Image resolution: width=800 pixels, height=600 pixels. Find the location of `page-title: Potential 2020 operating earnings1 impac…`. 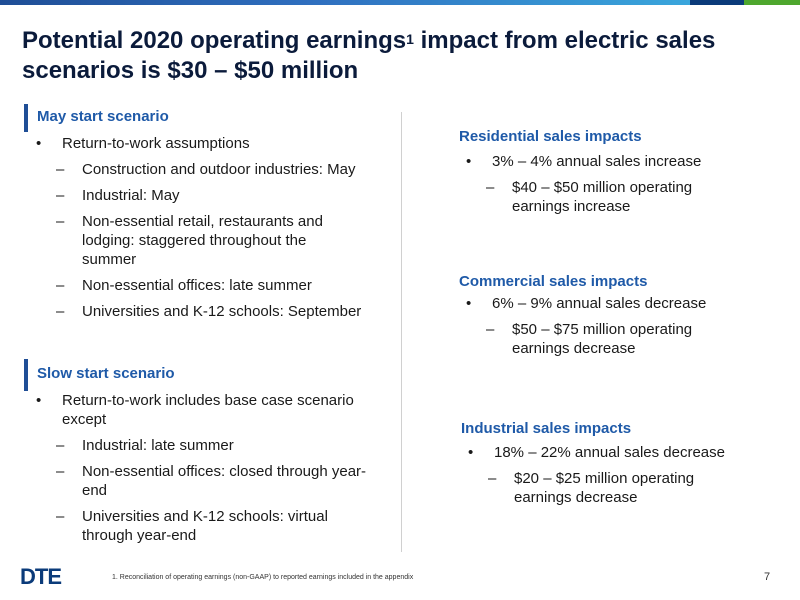

page-title: Potential 2020 operating earnings1 impac… is located at coordinates (402, 56).